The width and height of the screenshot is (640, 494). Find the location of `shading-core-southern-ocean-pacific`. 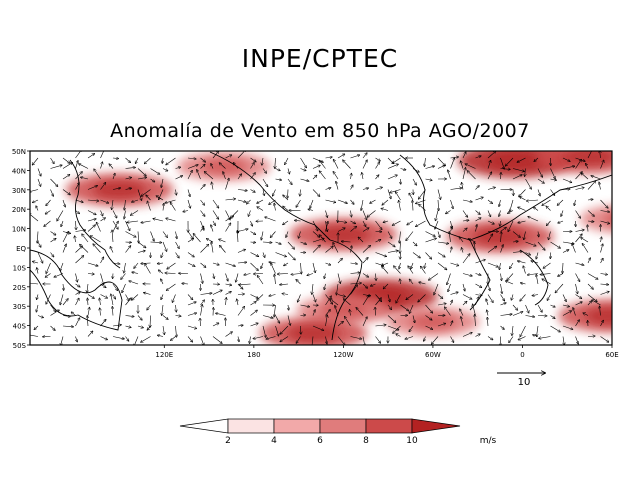

shading-core-southern-ocean-pacific is located at coordinates (313, 333).